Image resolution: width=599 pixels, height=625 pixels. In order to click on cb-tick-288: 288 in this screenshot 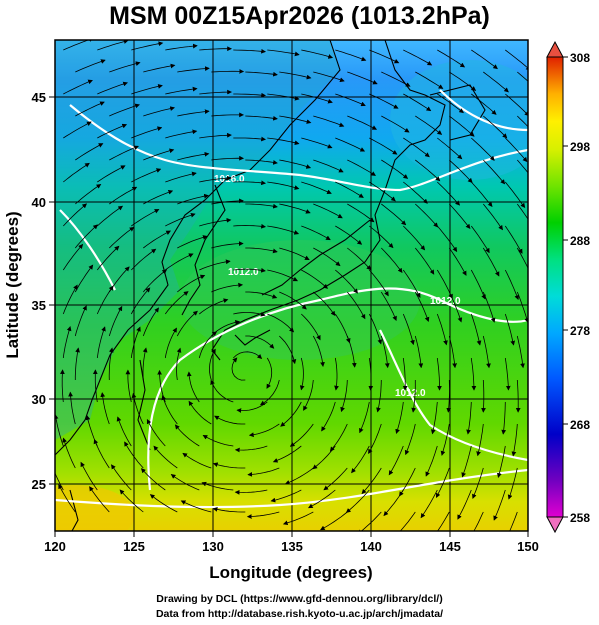, I will do `click(580, 241)`.